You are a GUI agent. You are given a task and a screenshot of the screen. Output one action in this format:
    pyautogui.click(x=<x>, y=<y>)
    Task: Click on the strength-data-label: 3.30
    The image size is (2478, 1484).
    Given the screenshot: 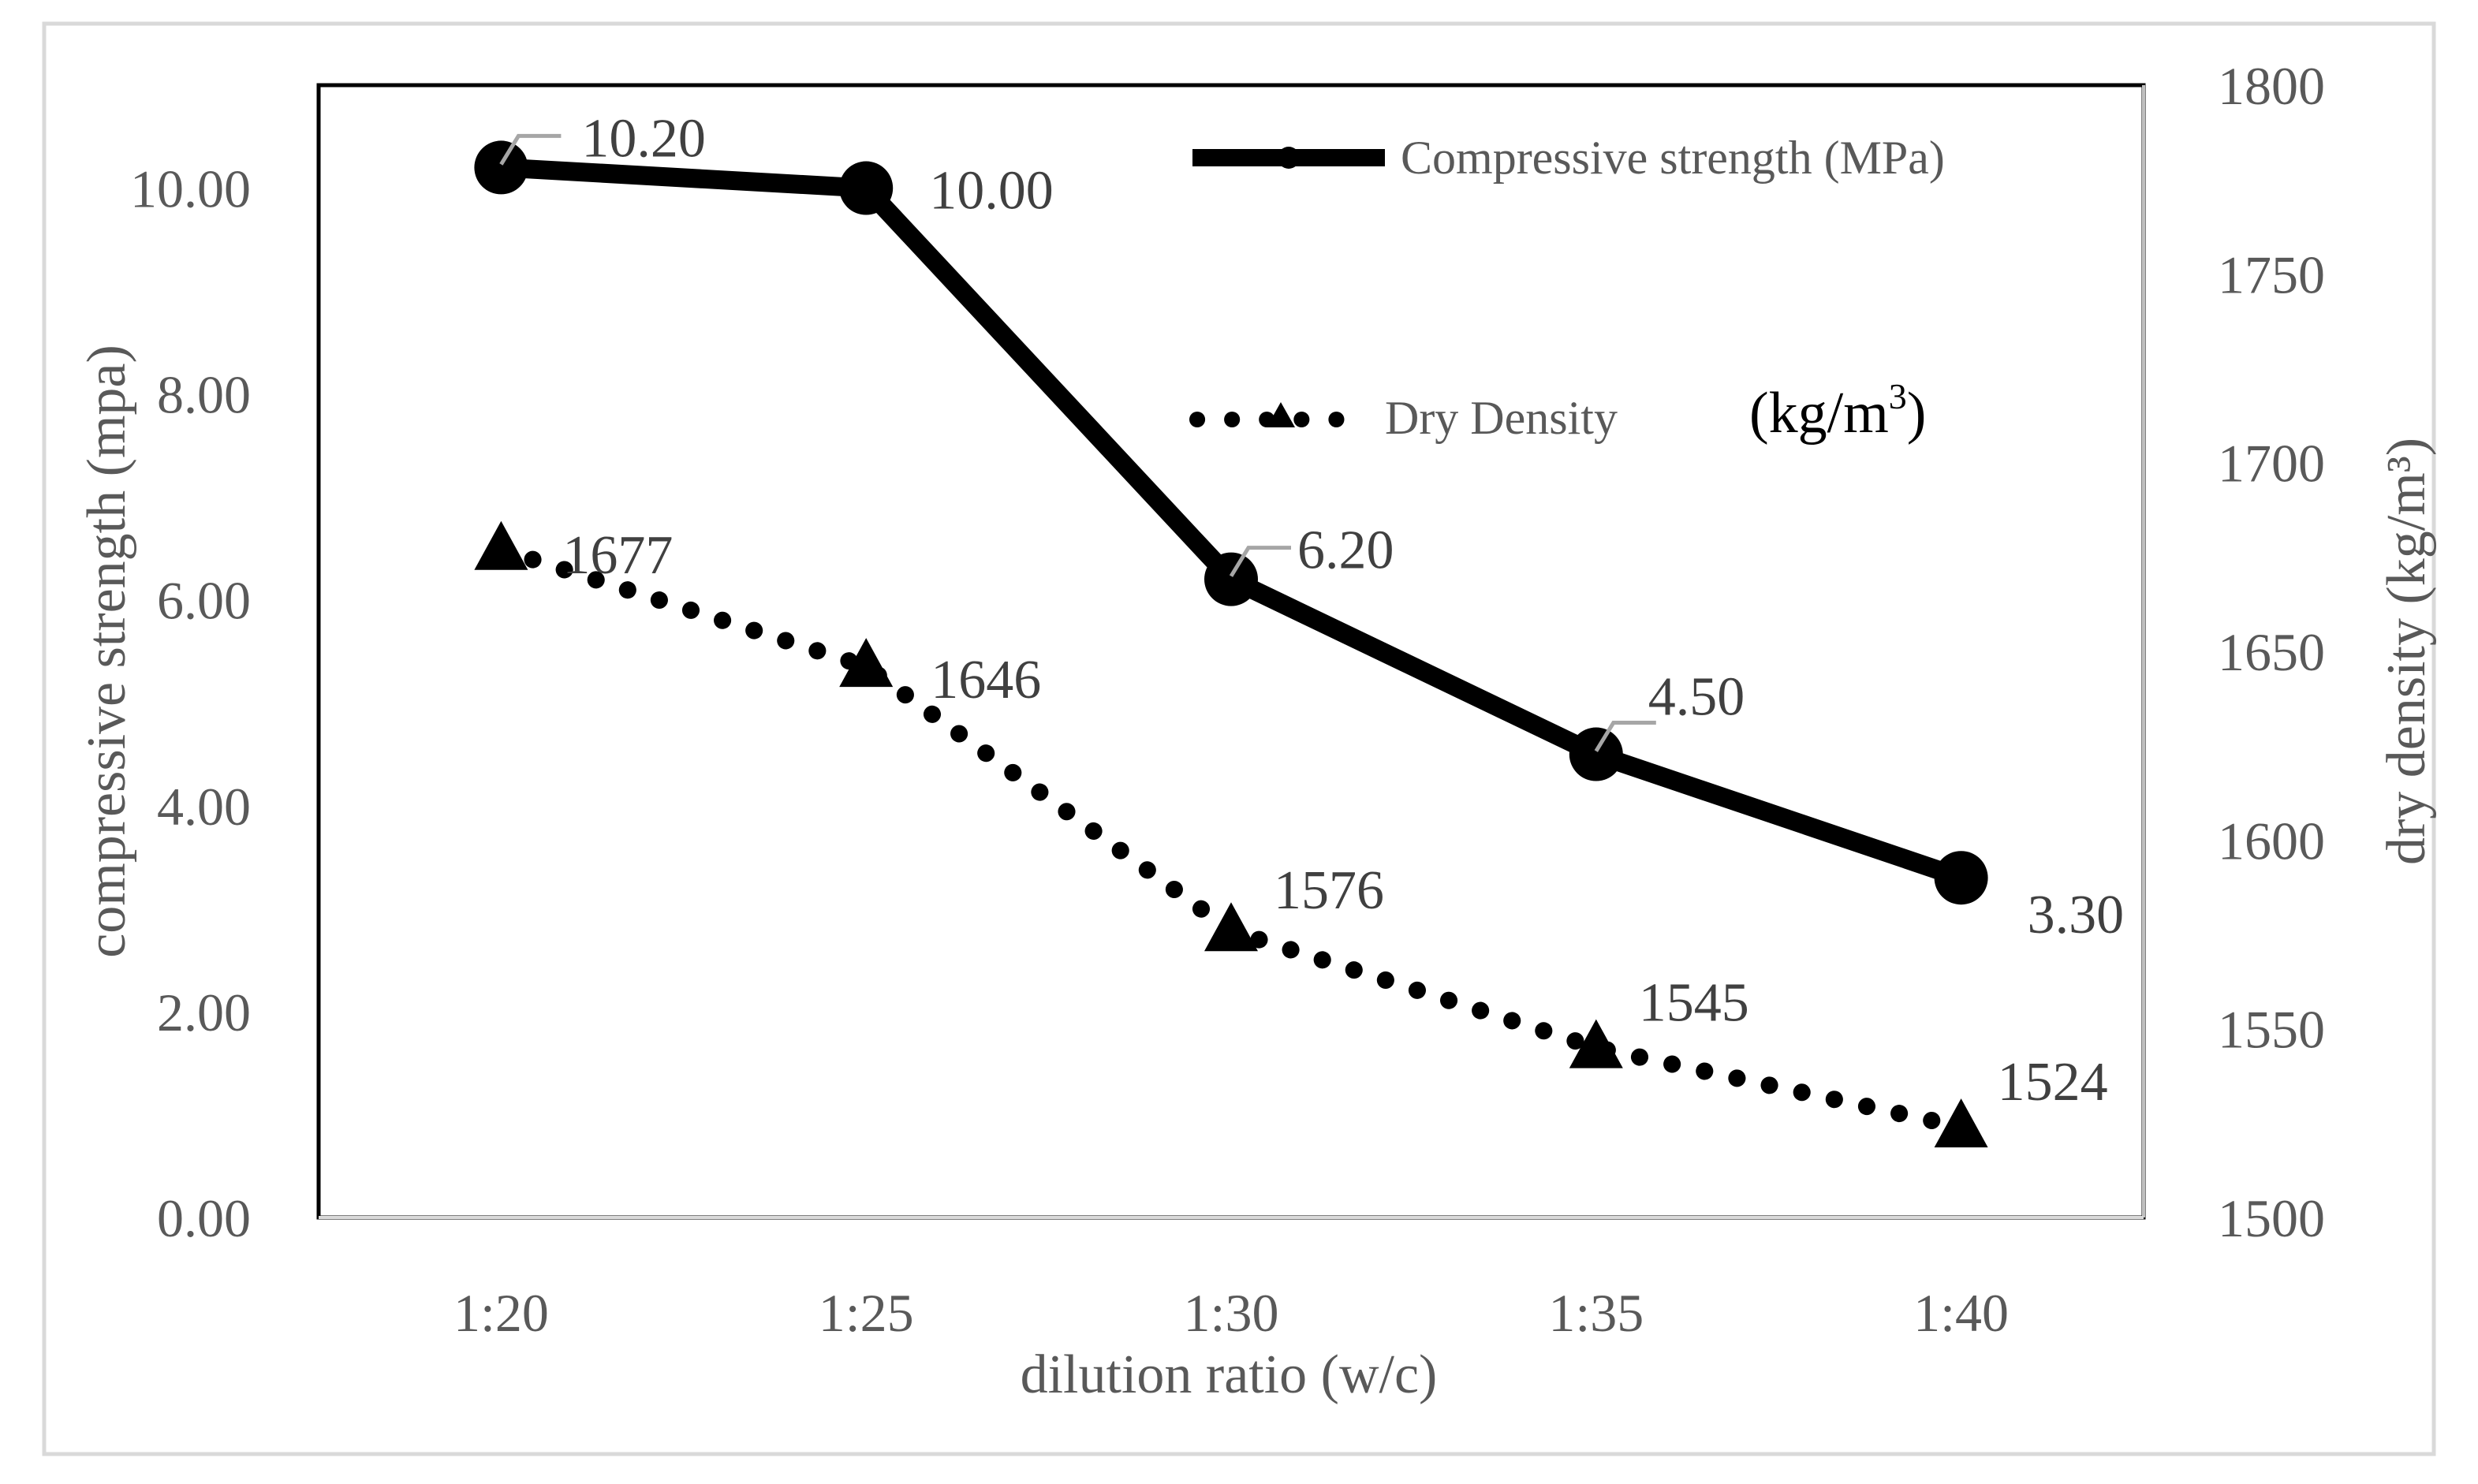 What is the action you would take?
    pyautogui.click(x=2076, y=915)
    